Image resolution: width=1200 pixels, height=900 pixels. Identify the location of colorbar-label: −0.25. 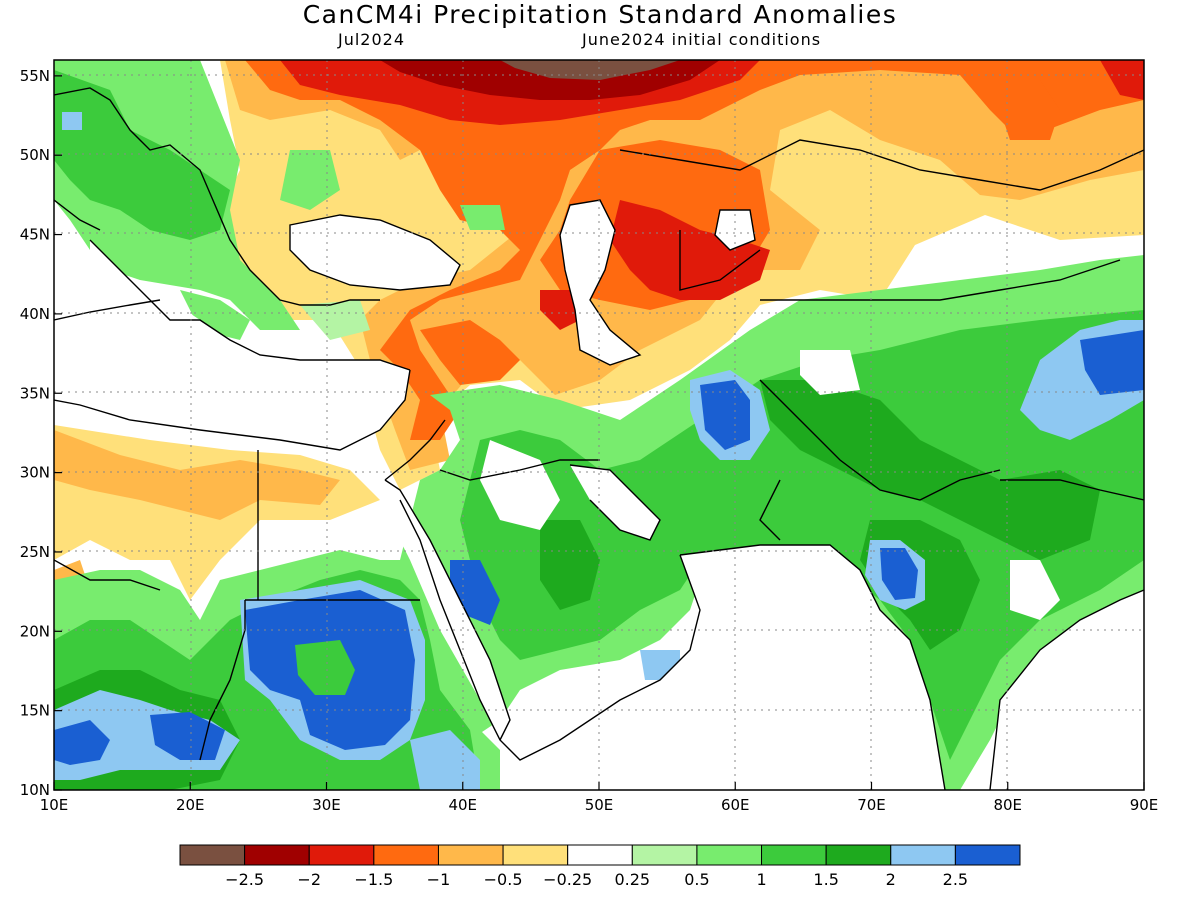
(567, 879).